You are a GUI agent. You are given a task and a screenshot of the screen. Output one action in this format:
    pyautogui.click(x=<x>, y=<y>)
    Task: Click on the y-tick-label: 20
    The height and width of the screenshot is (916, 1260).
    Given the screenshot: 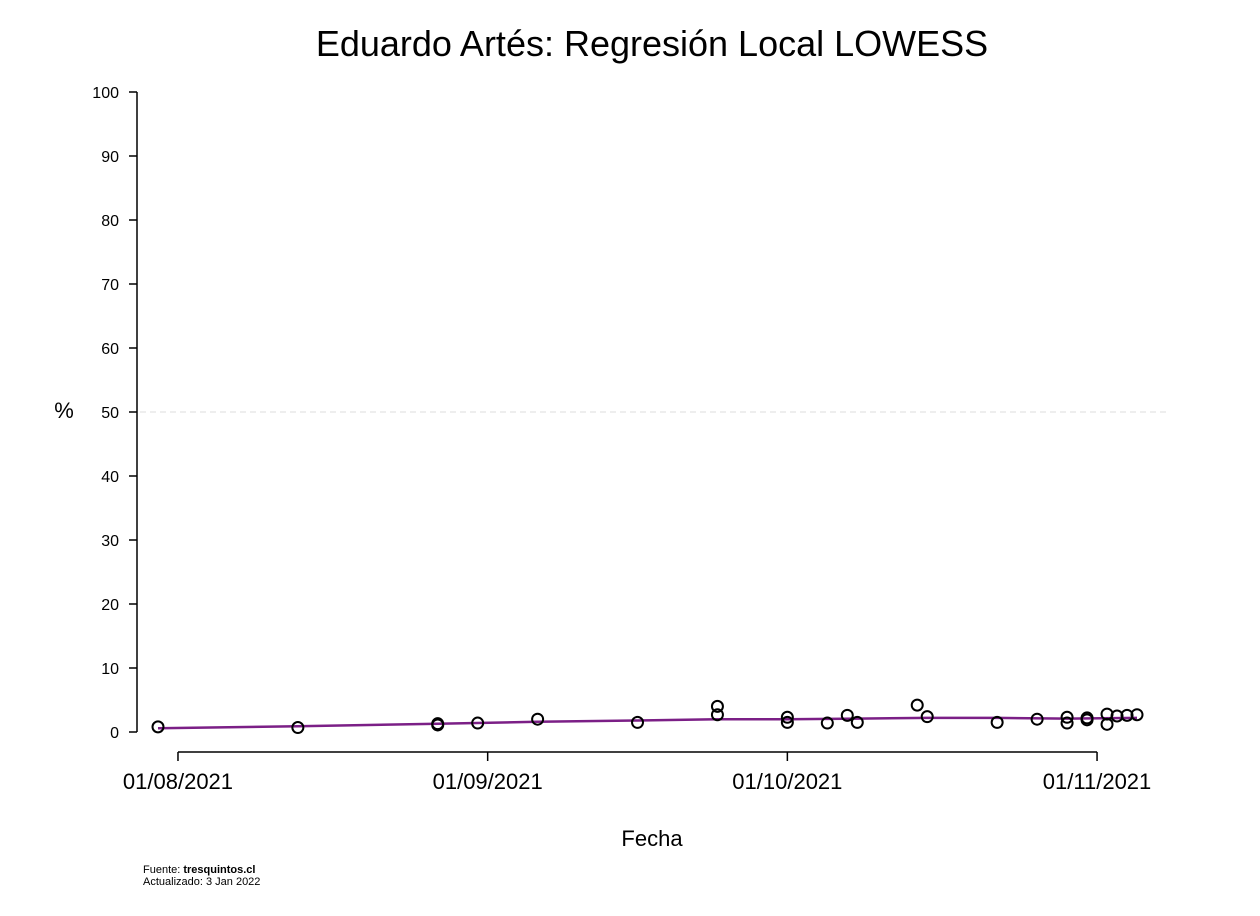 What is the action you would take?
    pyautogui.click(x=110, y=605)
    